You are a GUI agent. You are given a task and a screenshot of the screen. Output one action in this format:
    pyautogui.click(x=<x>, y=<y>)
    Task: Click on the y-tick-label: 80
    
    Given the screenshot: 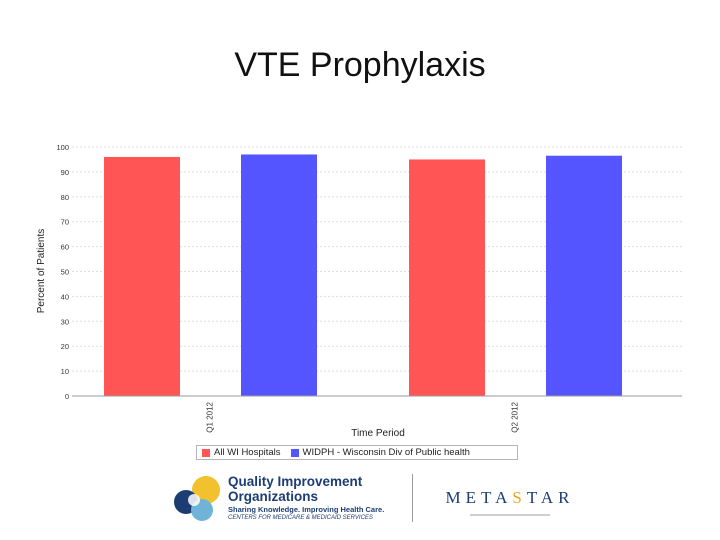 What is the action you would take?
    pyautogui.click(x=65, y=197)
    